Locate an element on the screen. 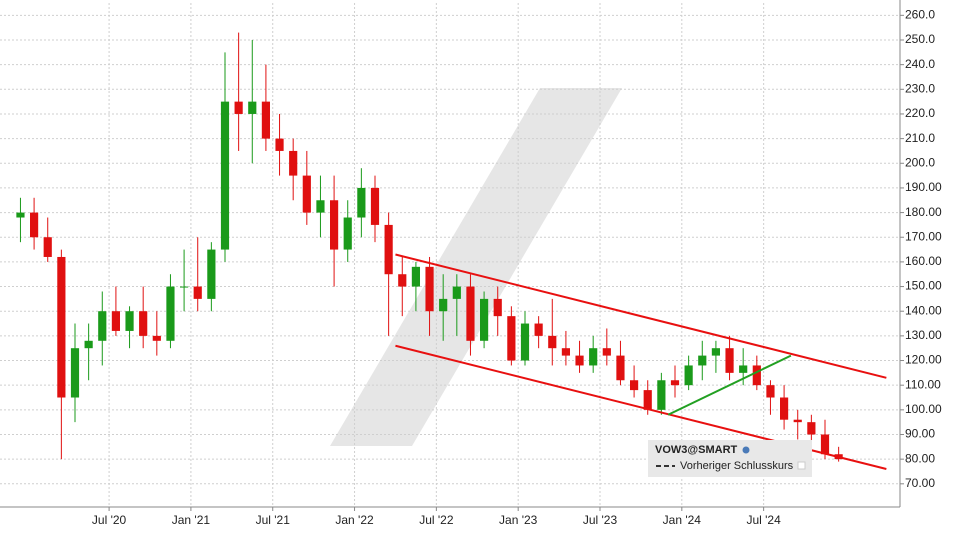 Image resolution: width=953 pixels, height=536 pixels. y-tick-label: 220.0 is located at coordinates (920, 113).